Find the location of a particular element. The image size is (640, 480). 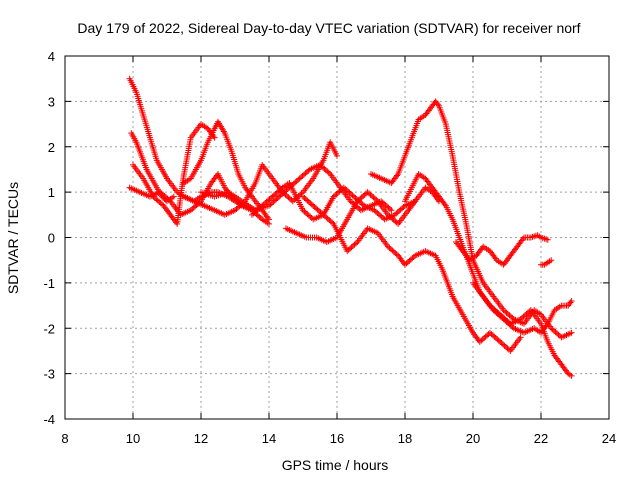

x-tick-label: 20 is located at coordinates (473, 438).